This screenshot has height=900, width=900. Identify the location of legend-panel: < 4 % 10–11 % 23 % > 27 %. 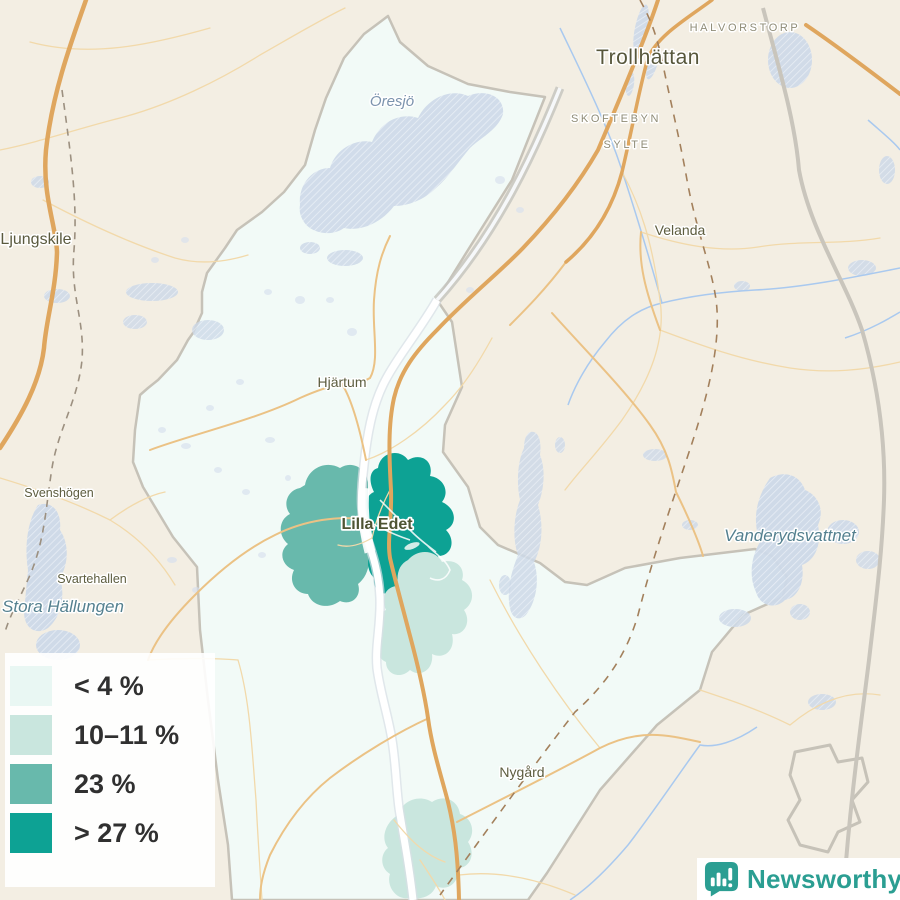
(110, 770).